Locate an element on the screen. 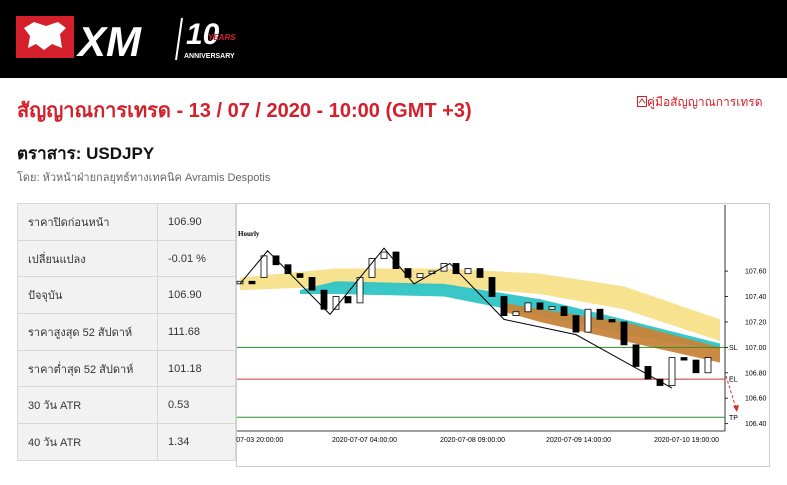 The image size is (787, 485). y-tick-label: 106.80 is located at coordinates (756, 373).